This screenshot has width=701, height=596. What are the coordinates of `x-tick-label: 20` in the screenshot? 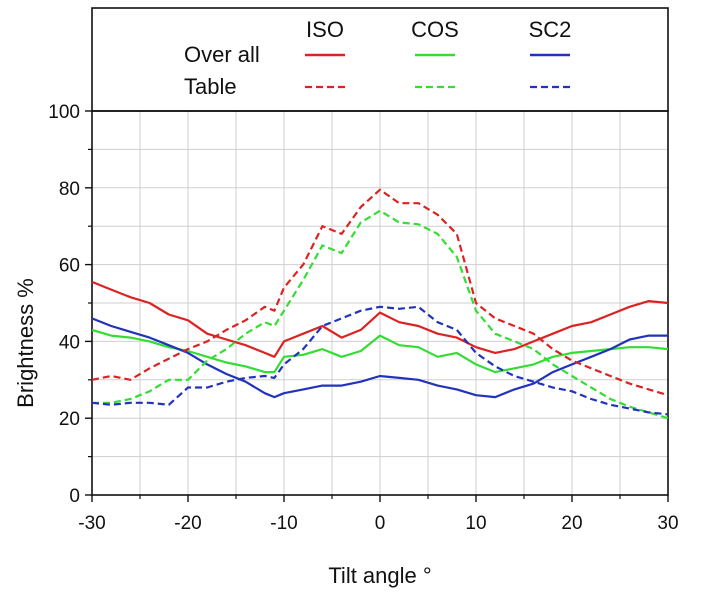 It's located at (571, 523).